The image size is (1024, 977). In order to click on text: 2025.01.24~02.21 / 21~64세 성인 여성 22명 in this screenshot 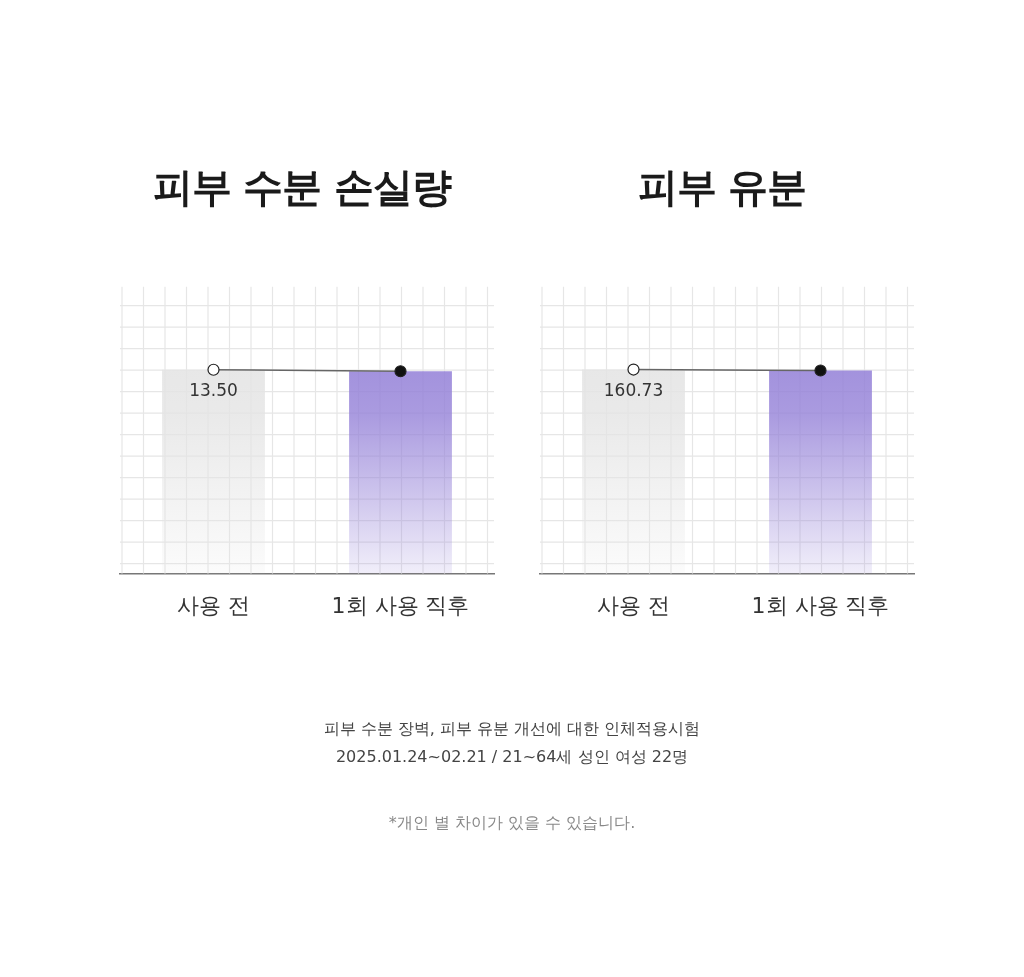, I will do `click(512, 757)`.